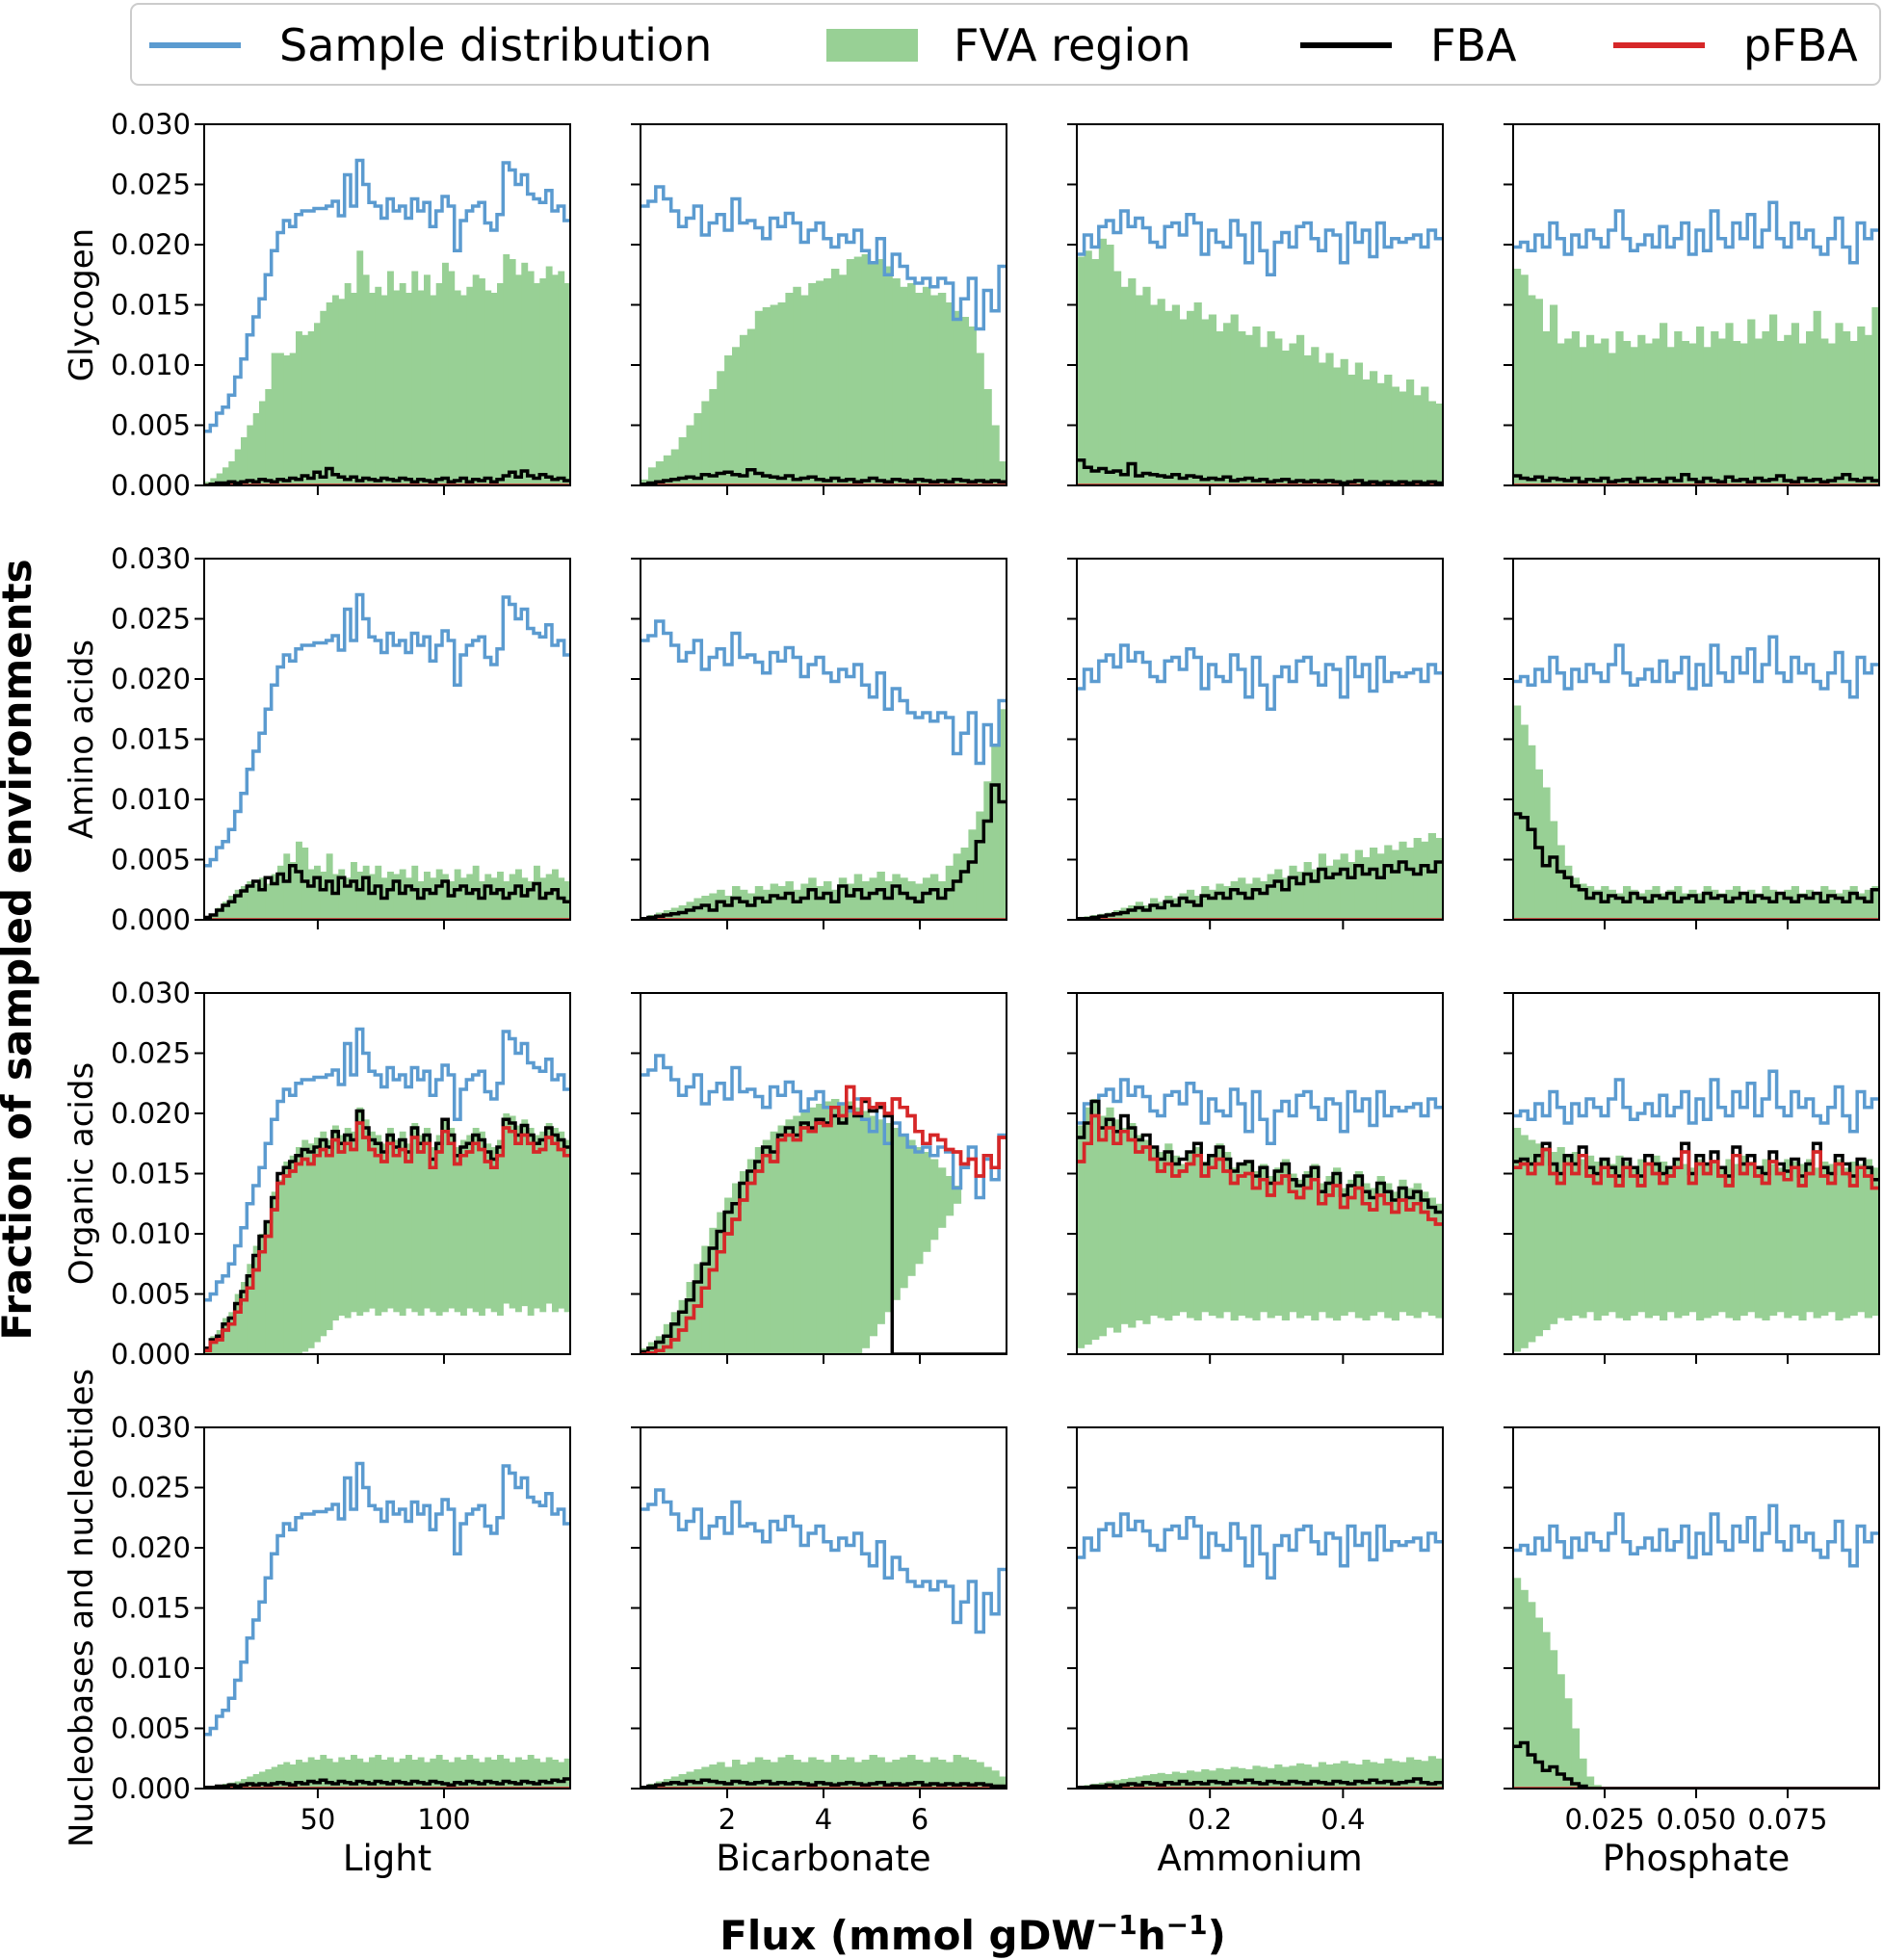 This screenshot has width=1883, height=1960. Describe the element at coordinates (1260, 1112) in the screenshot. I see `sample-distribution-line` at that location.